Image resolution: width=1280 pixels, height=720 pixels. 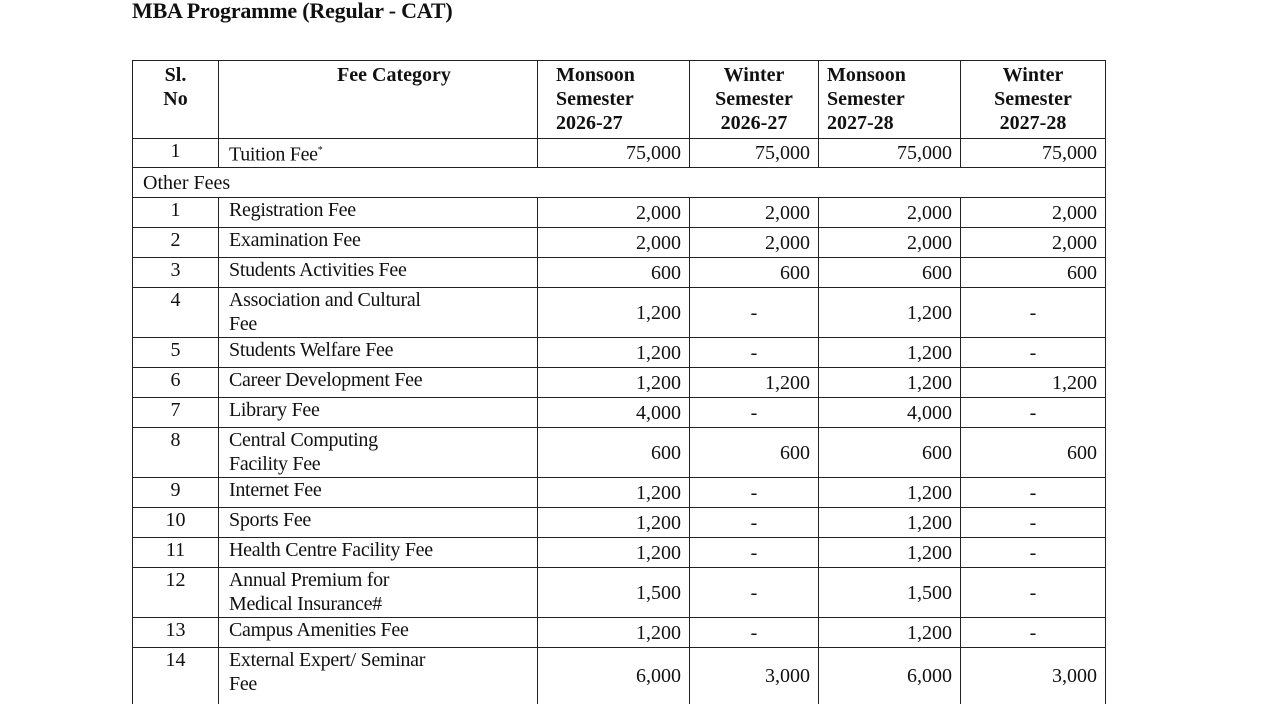 What do you see at coordinates (175, 522) in the screenshot?
I see `sl-cell: 10` at bounding box center [175, 522].